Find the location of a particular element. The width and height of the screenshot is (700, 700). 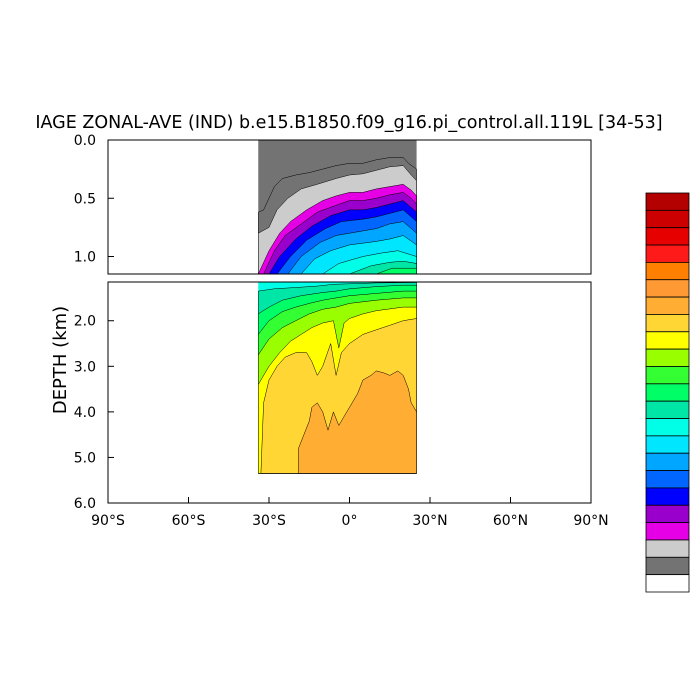

y-upper-tick-label: 1.0 is located at coordinates (85, 258).